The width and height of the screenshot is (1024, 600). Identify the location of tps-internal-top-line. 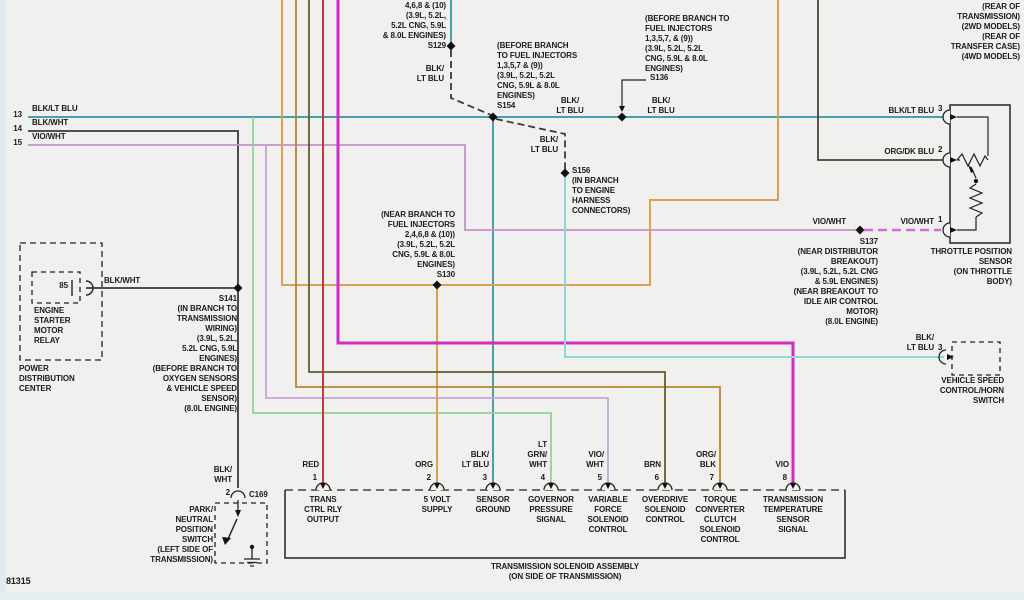
(973, 136).